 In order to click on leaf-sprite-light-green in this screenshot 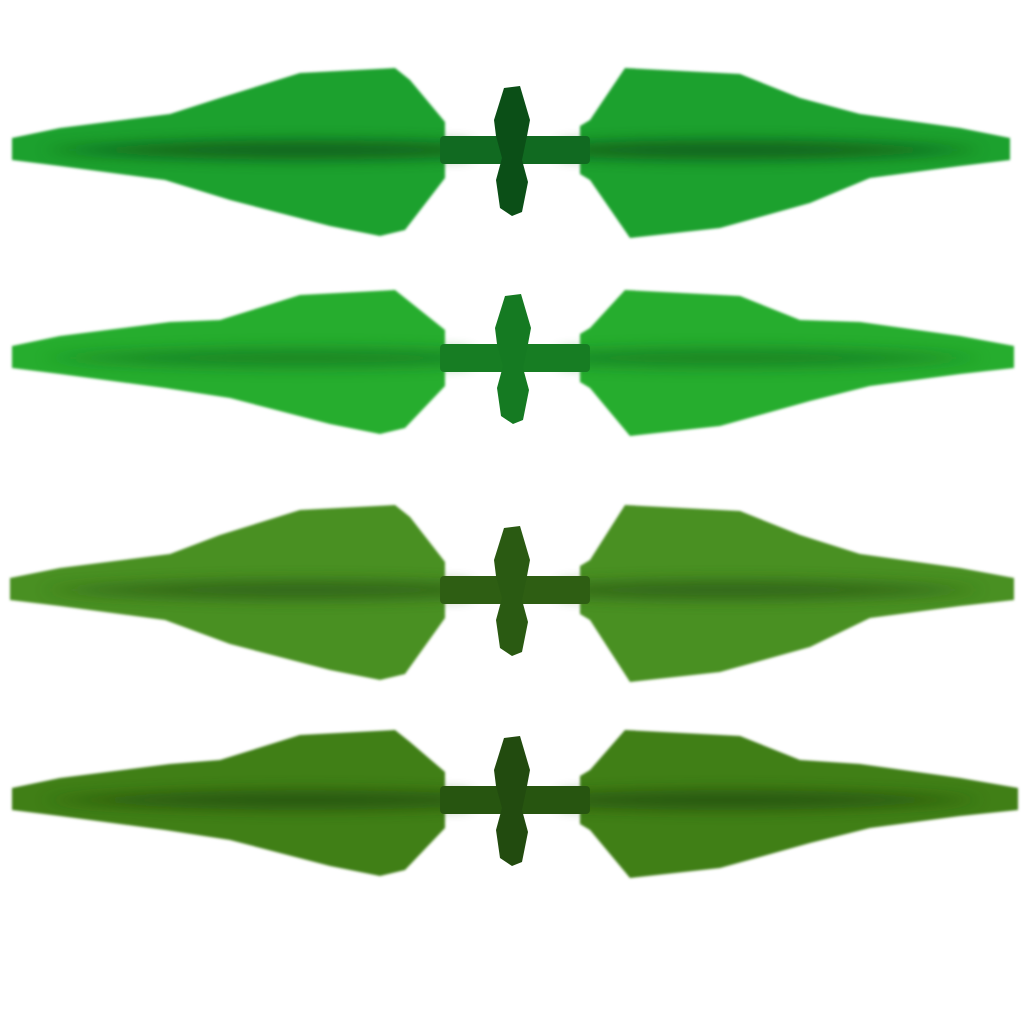, I will do `click(513, 363)`.